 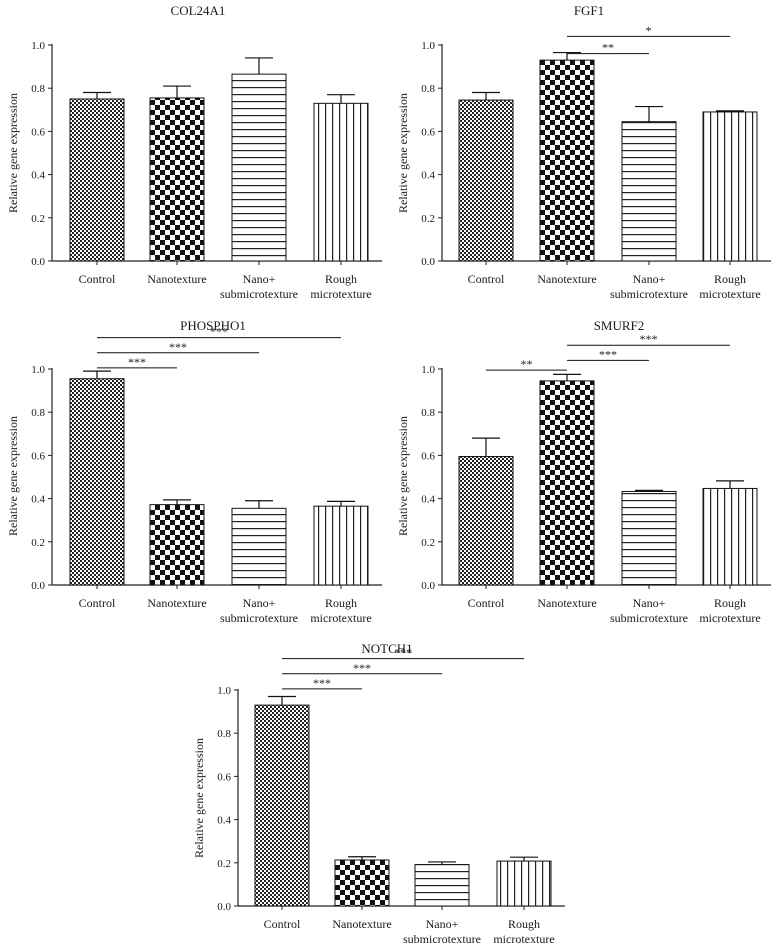 I want to click on chart-title: PHOSPHO1, so click(x=213, y=325).